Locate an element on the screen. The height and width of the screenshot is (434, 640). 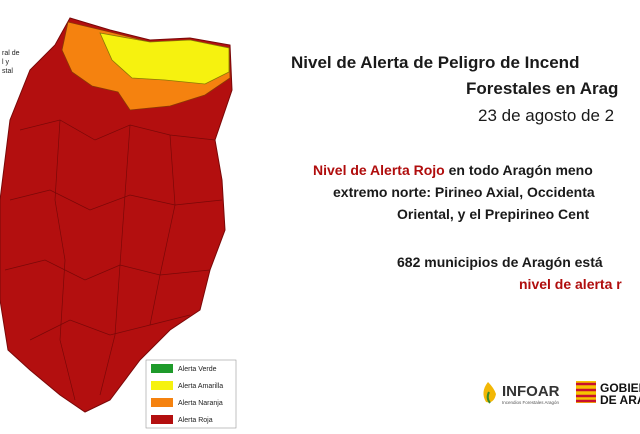
notice-line: Nivel de Alerta Rojo en todo Aragón meno is located at coordinates (453, 170).